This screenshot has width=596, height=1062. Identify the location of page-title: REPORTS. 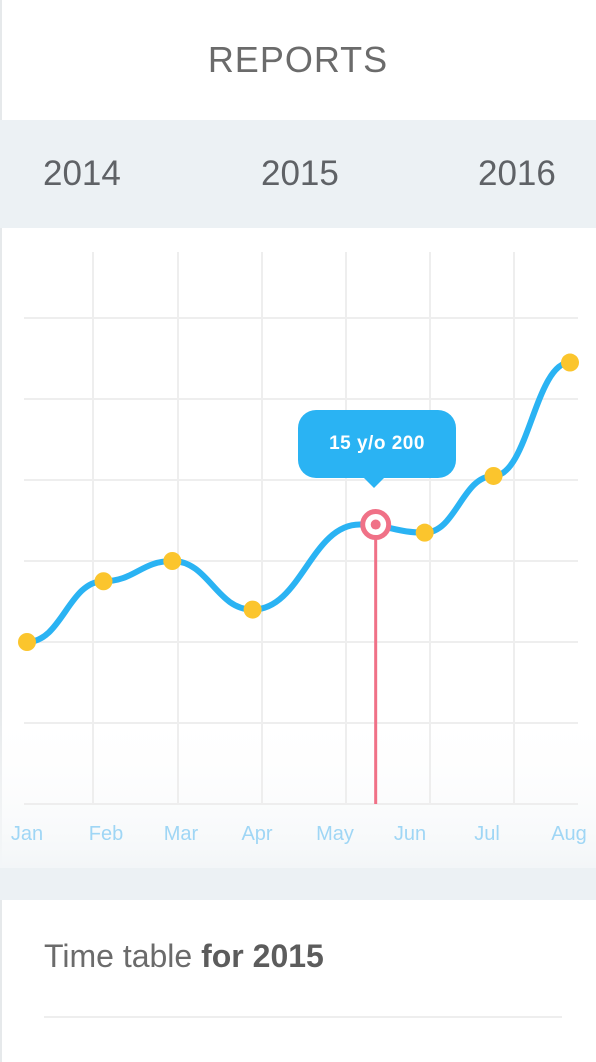
(298, 59).